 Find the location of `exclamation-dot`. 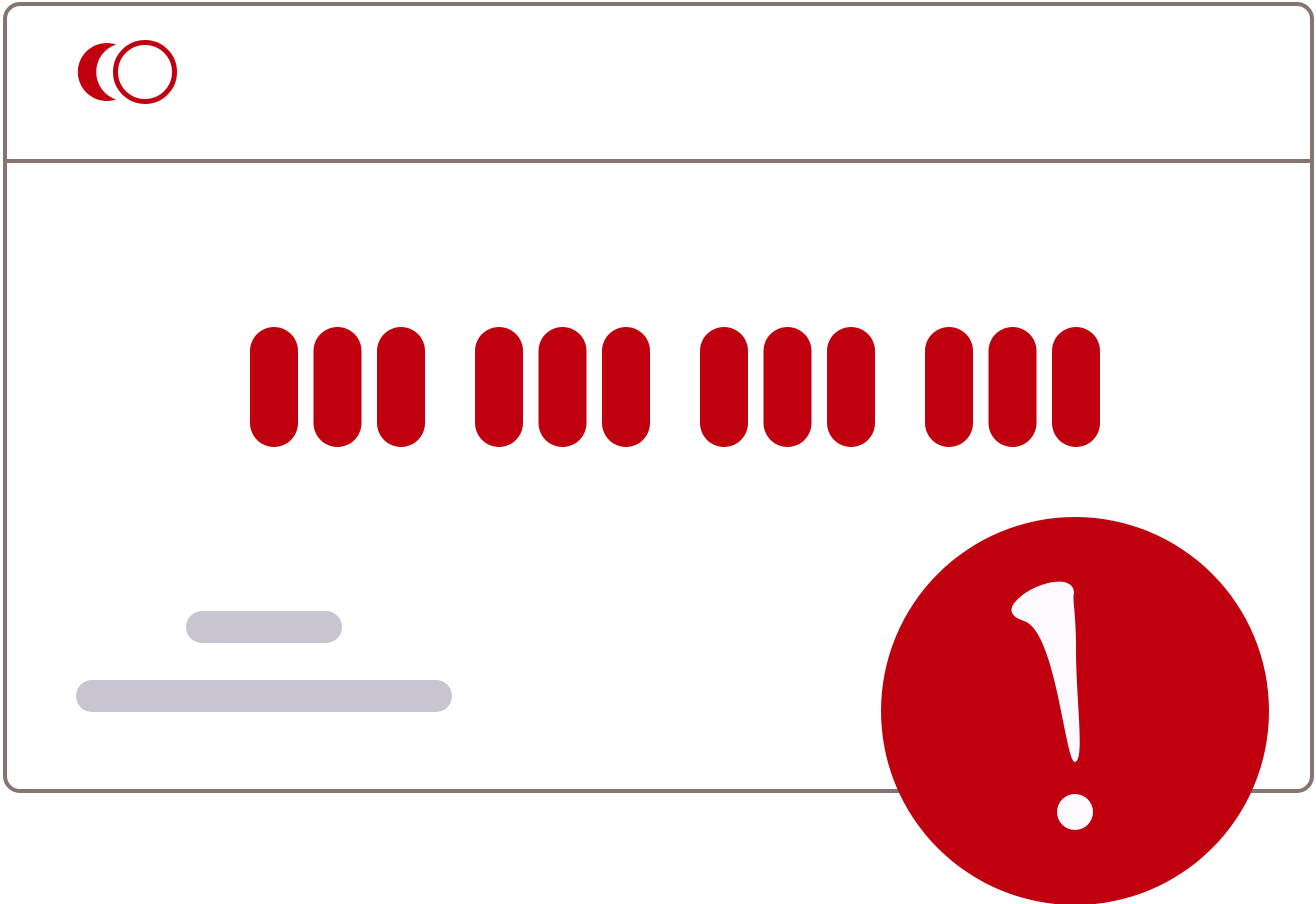

exclamation-dot is located at coordinates (1075, 812).